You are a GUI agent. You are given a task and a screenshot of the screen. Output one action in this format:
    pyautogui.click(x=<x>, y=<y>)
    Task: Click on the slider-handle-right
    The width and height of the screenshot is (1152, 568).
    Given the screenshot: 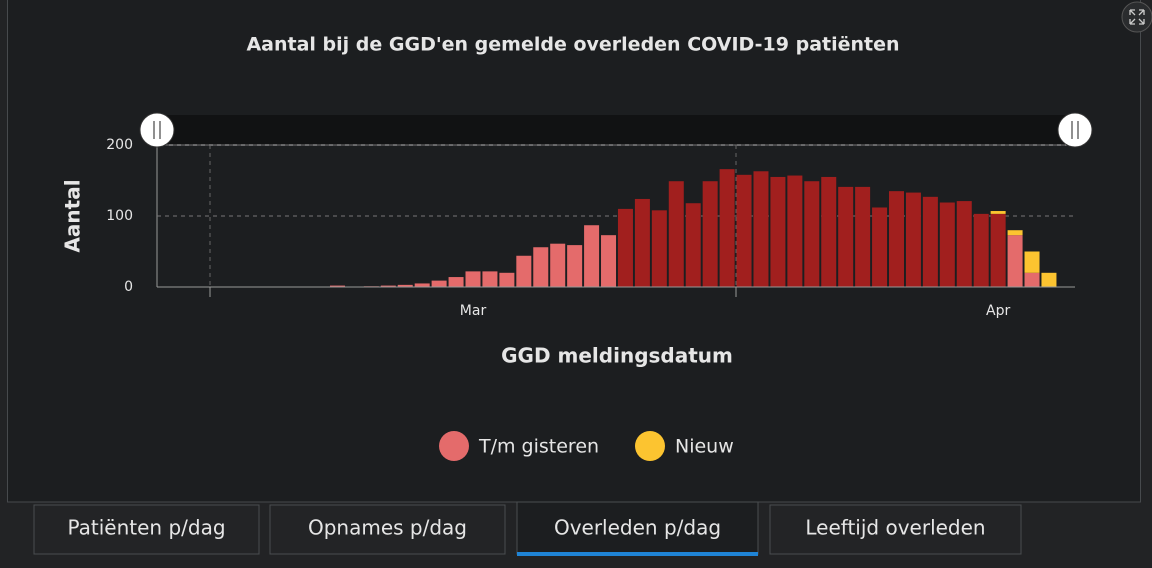 What is the action you would take?
    pyautogui.click(x=1075, y=130)
    